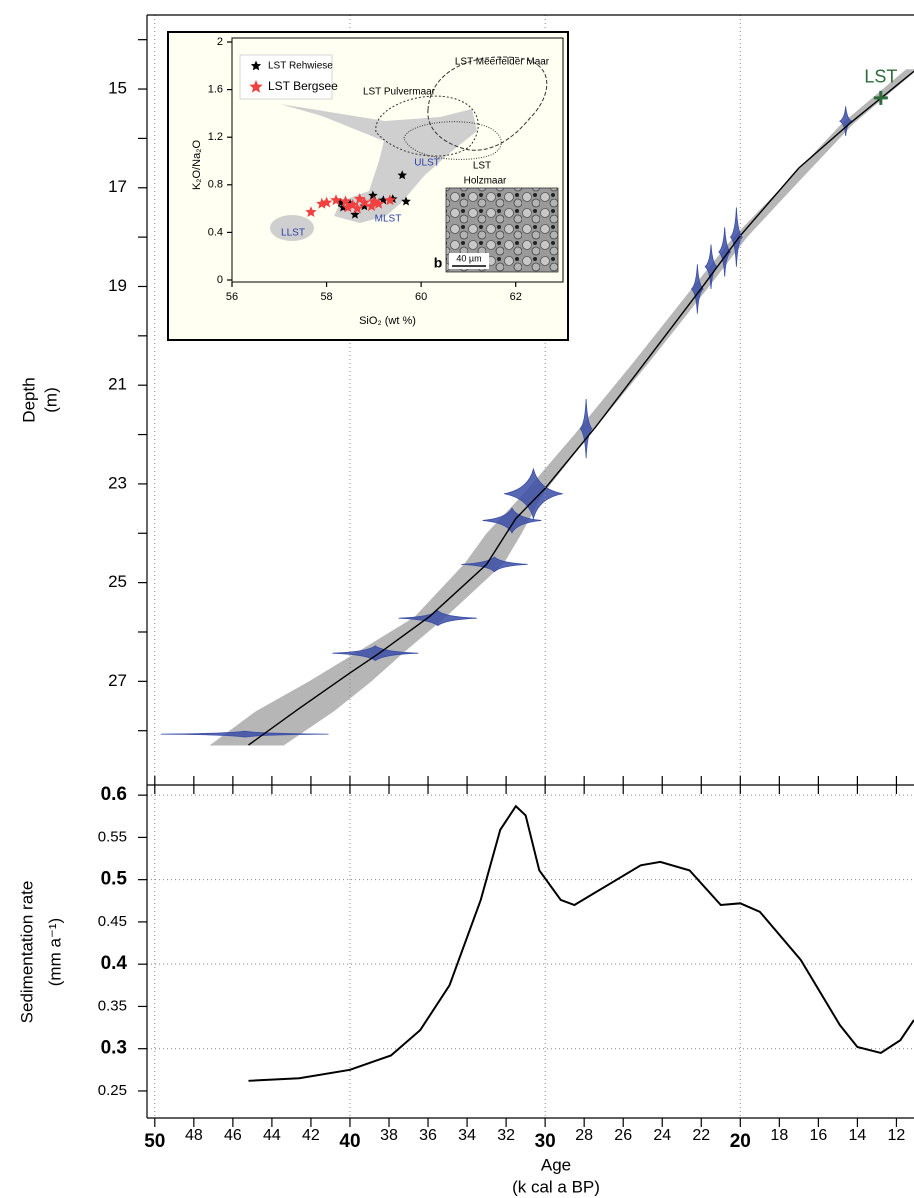 The height and width of the screenshot is (1198, 914). What do you see at coordinates (428, 1135) in the screenshot?
I see `x-tick-label: 36` at bounding box center [428, 1135].